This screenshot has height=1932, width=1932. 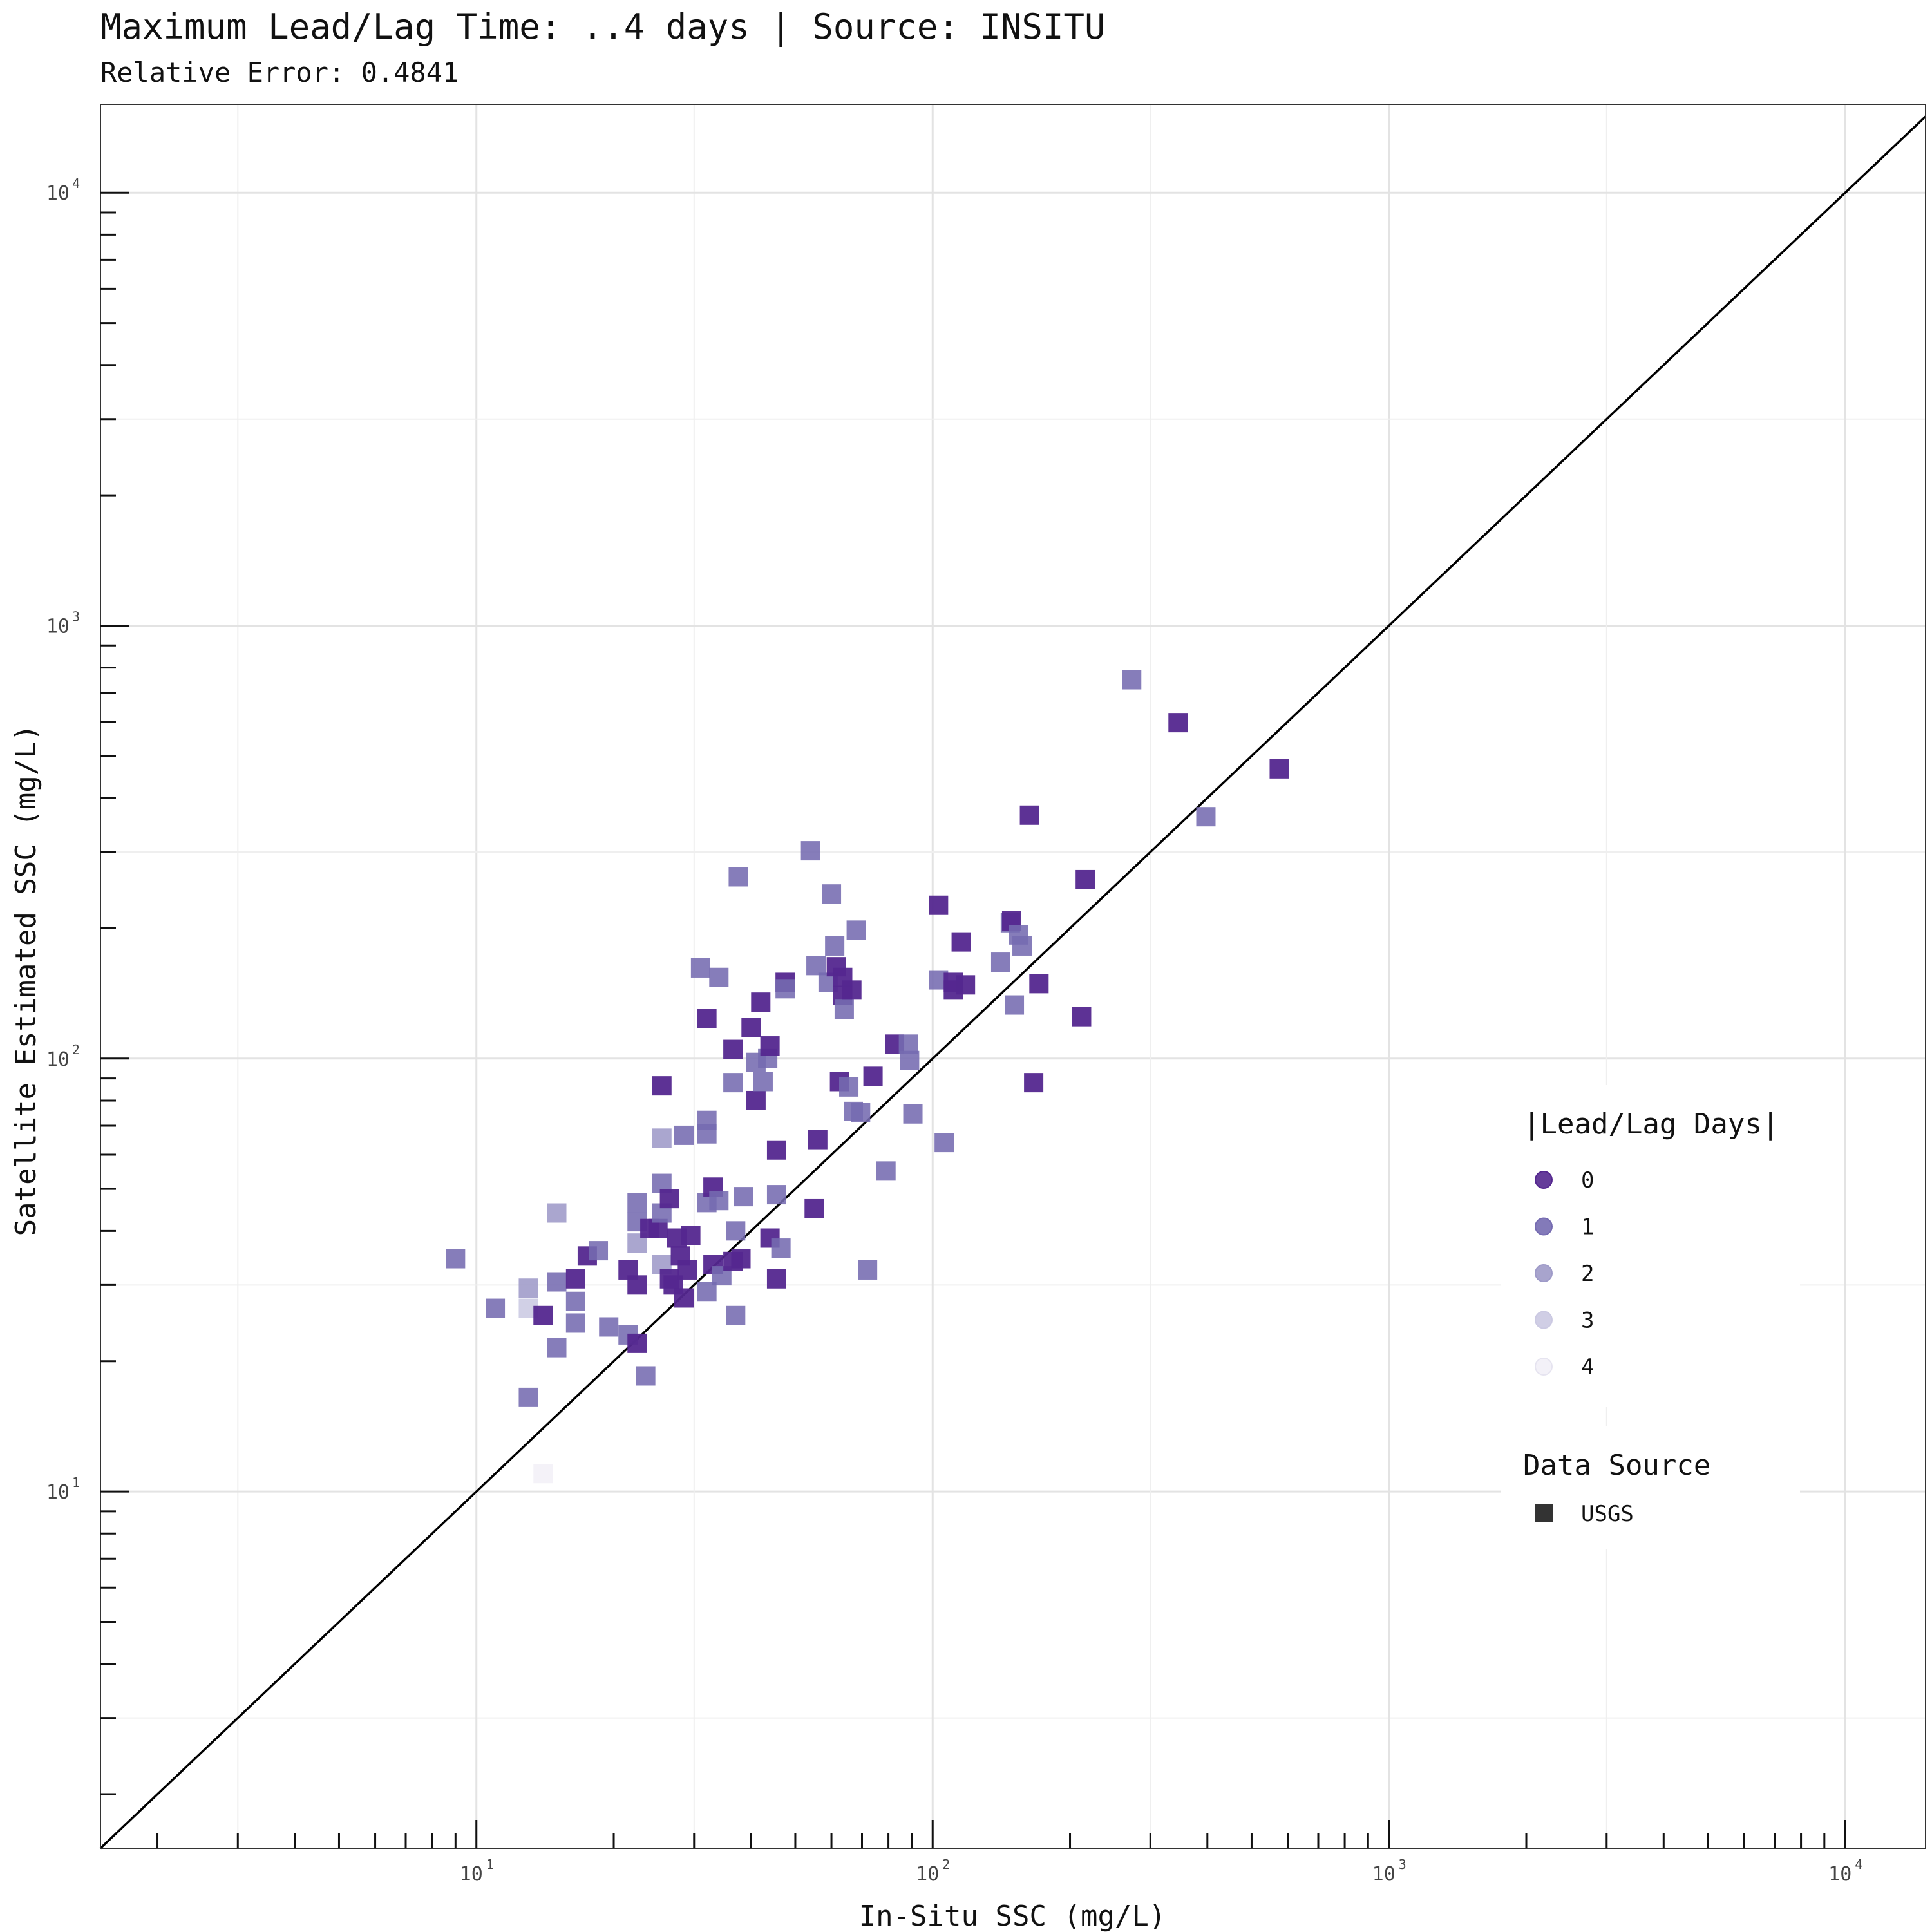 What do you see at coordinates (1587, 1227) in the screenshot?
I see `legend-color-label: 1` at bounding box center [1587, 1227].